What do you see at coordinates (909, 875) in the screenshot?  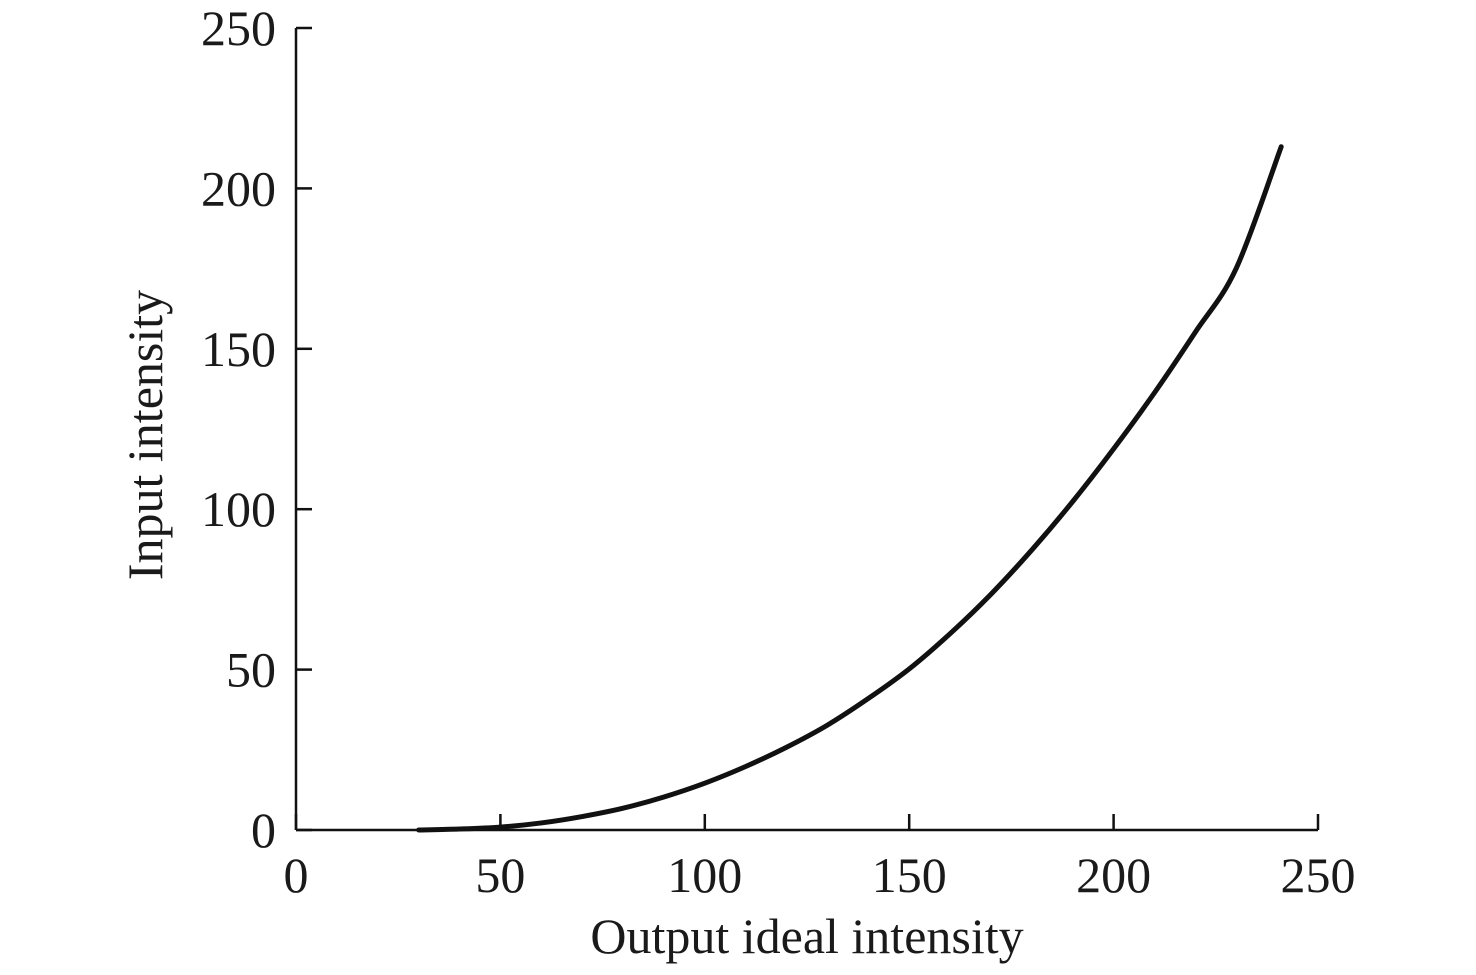 I see `x-tick-label: 150` at bounding box center [909, 875].